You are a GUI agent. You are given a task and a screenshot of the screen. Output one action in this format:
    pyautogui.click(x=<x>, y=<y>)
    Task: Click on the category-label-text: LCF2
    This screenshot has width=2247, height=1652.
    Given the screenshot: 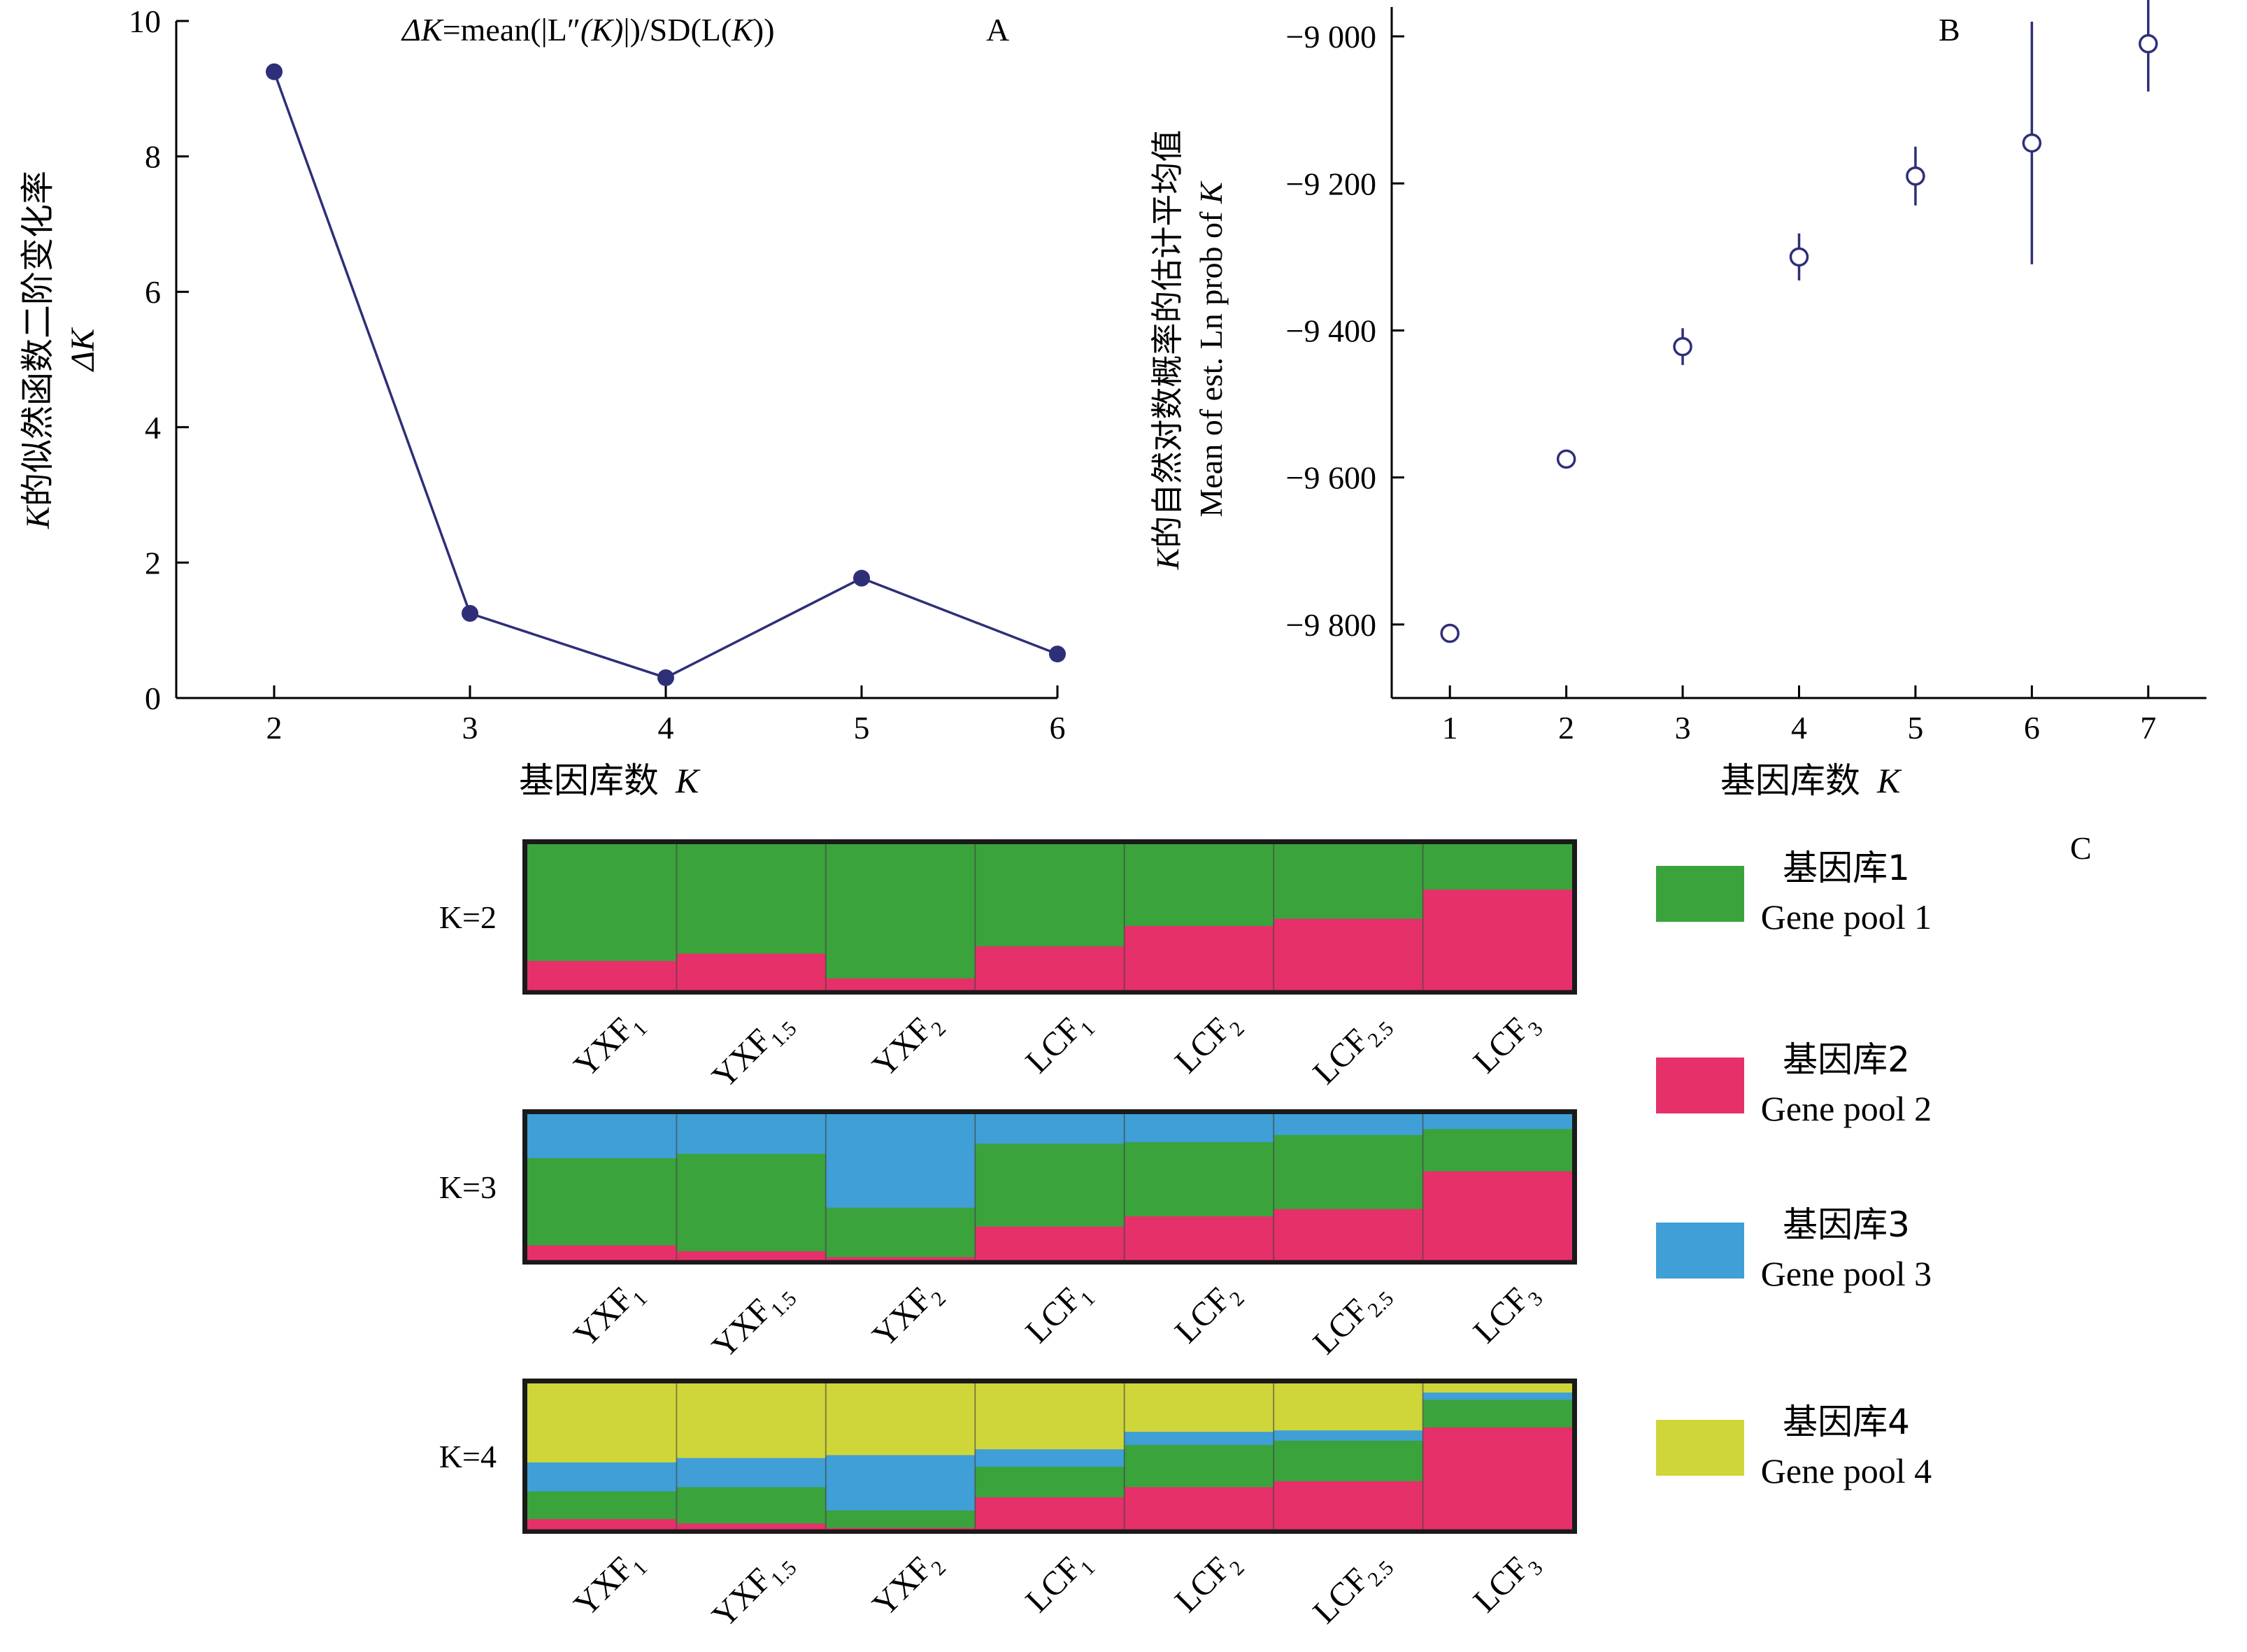 What is the action you would take?
    pyautogui.click(x=1208, y=1043)
    